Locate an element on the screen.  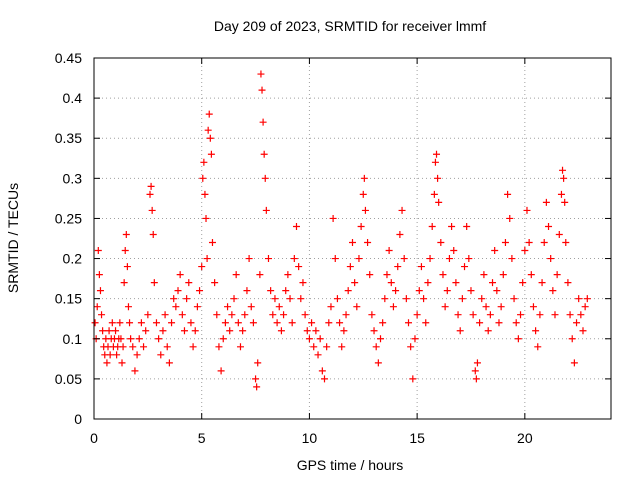
y-tick-label: 0.05 is located at coordinates (68, 379).